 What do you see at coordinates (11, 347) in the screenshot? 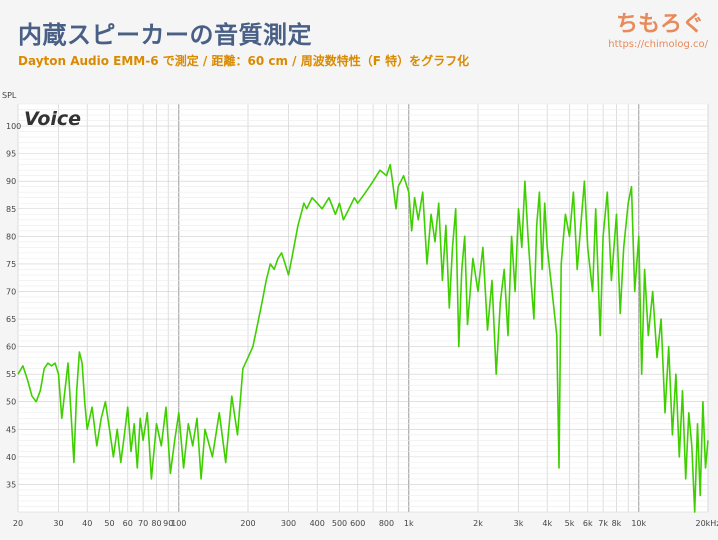
I see `y-tick-label: 60` at bounding box center [11, 347].